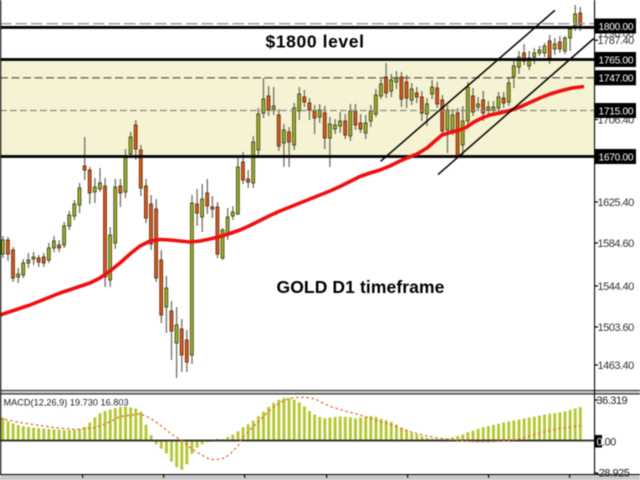 This screenshot has width=640, height=480. Describe the element at coordinates (616, 79) in the screenshot. I see `svg-text: 1747.00` at that location.